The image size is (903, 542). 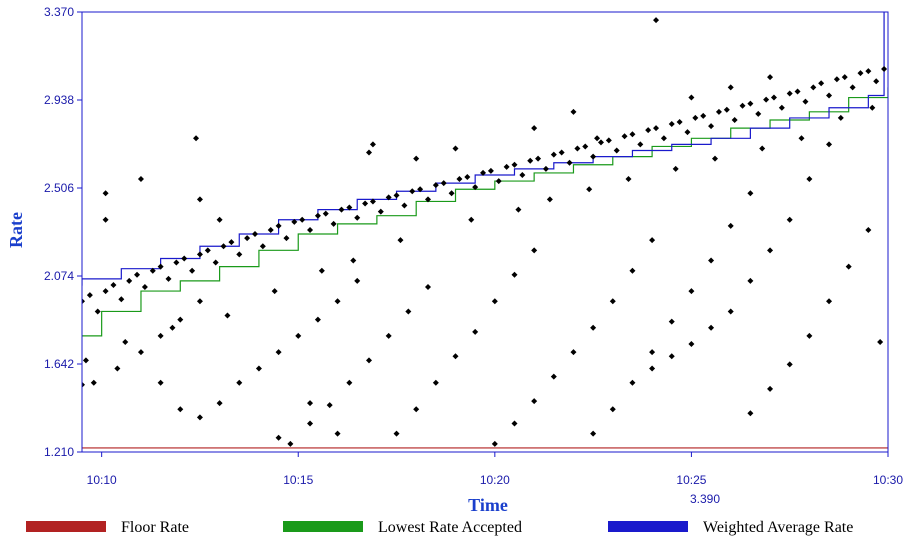 I want to click on legend-label: Weighted Average Rate, so click(x=778, y=527).